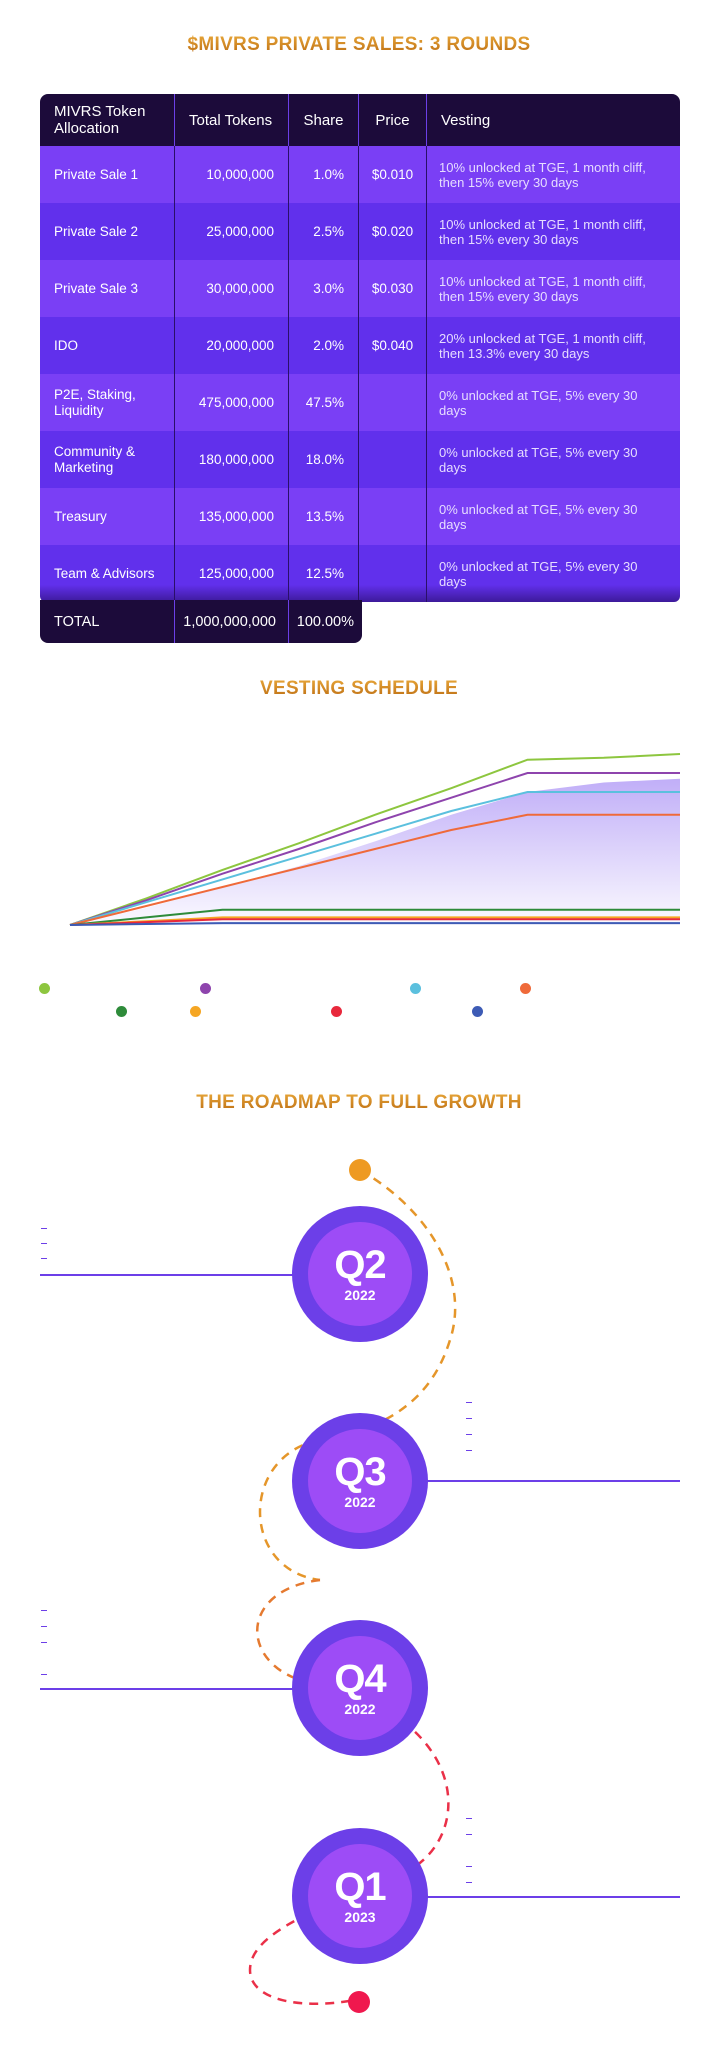  Describe the element at coordinates (359, 45) in the screenshot. I see `private-sales-title: $MIVRS PRIVATE SALES: 3 ROUNDS` at that location.